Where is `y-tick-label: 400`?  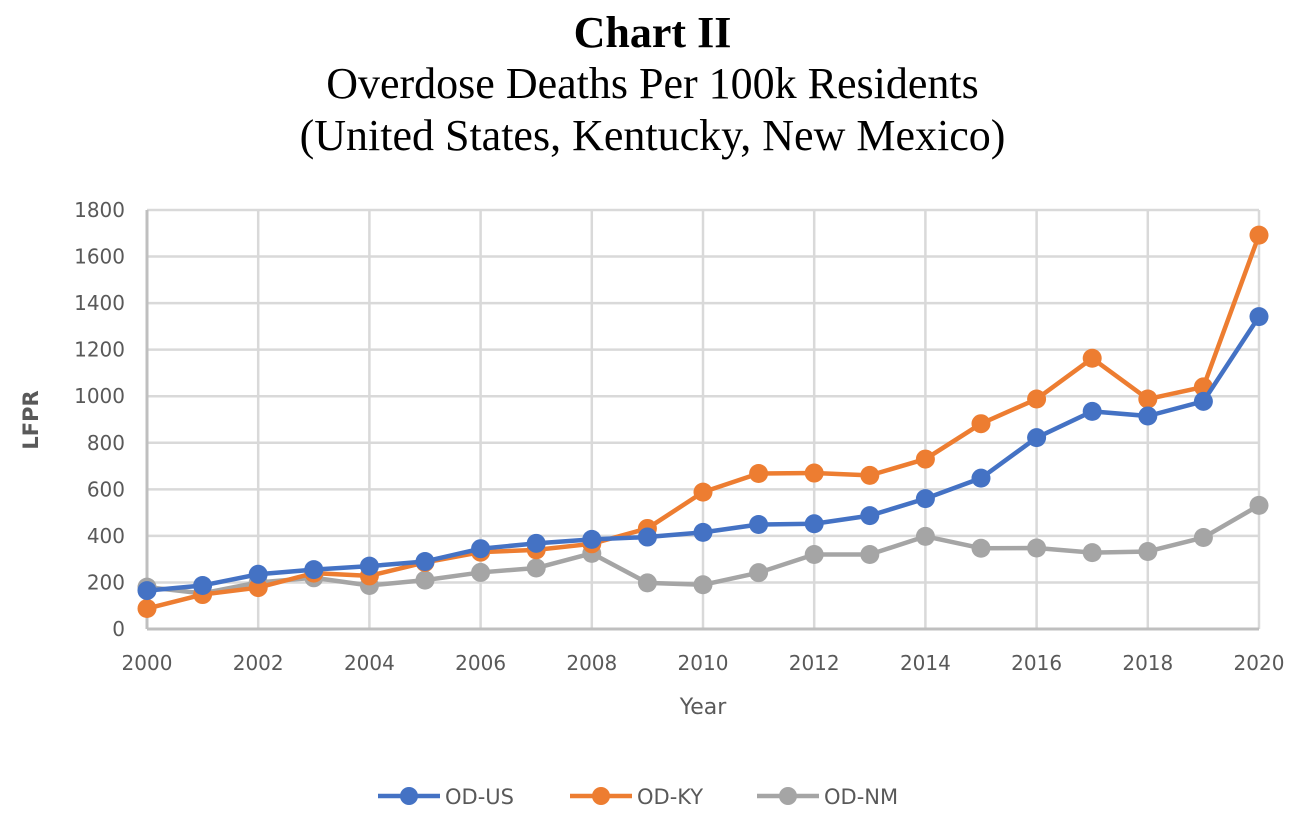
y-tick-label: 400 is located at coordinates (106, 536).